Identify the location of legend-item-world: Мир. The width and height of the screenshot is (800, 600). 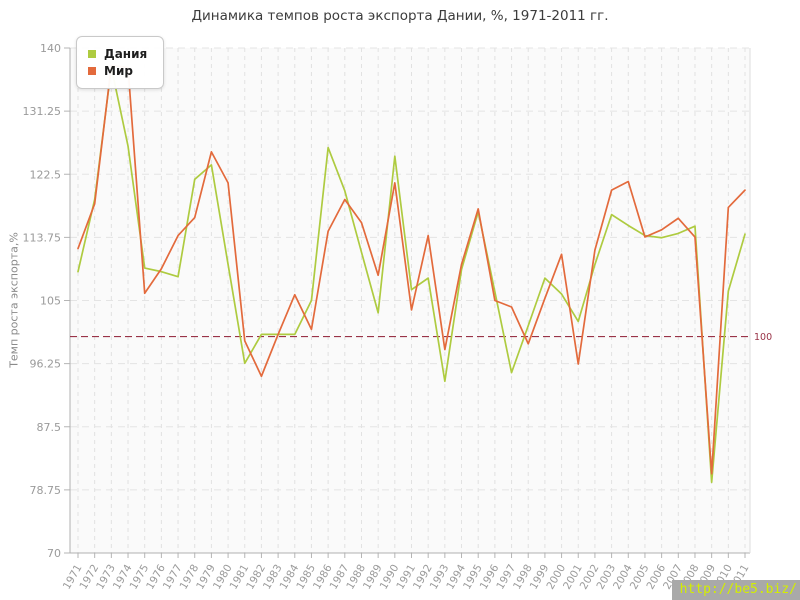
(117, 71).